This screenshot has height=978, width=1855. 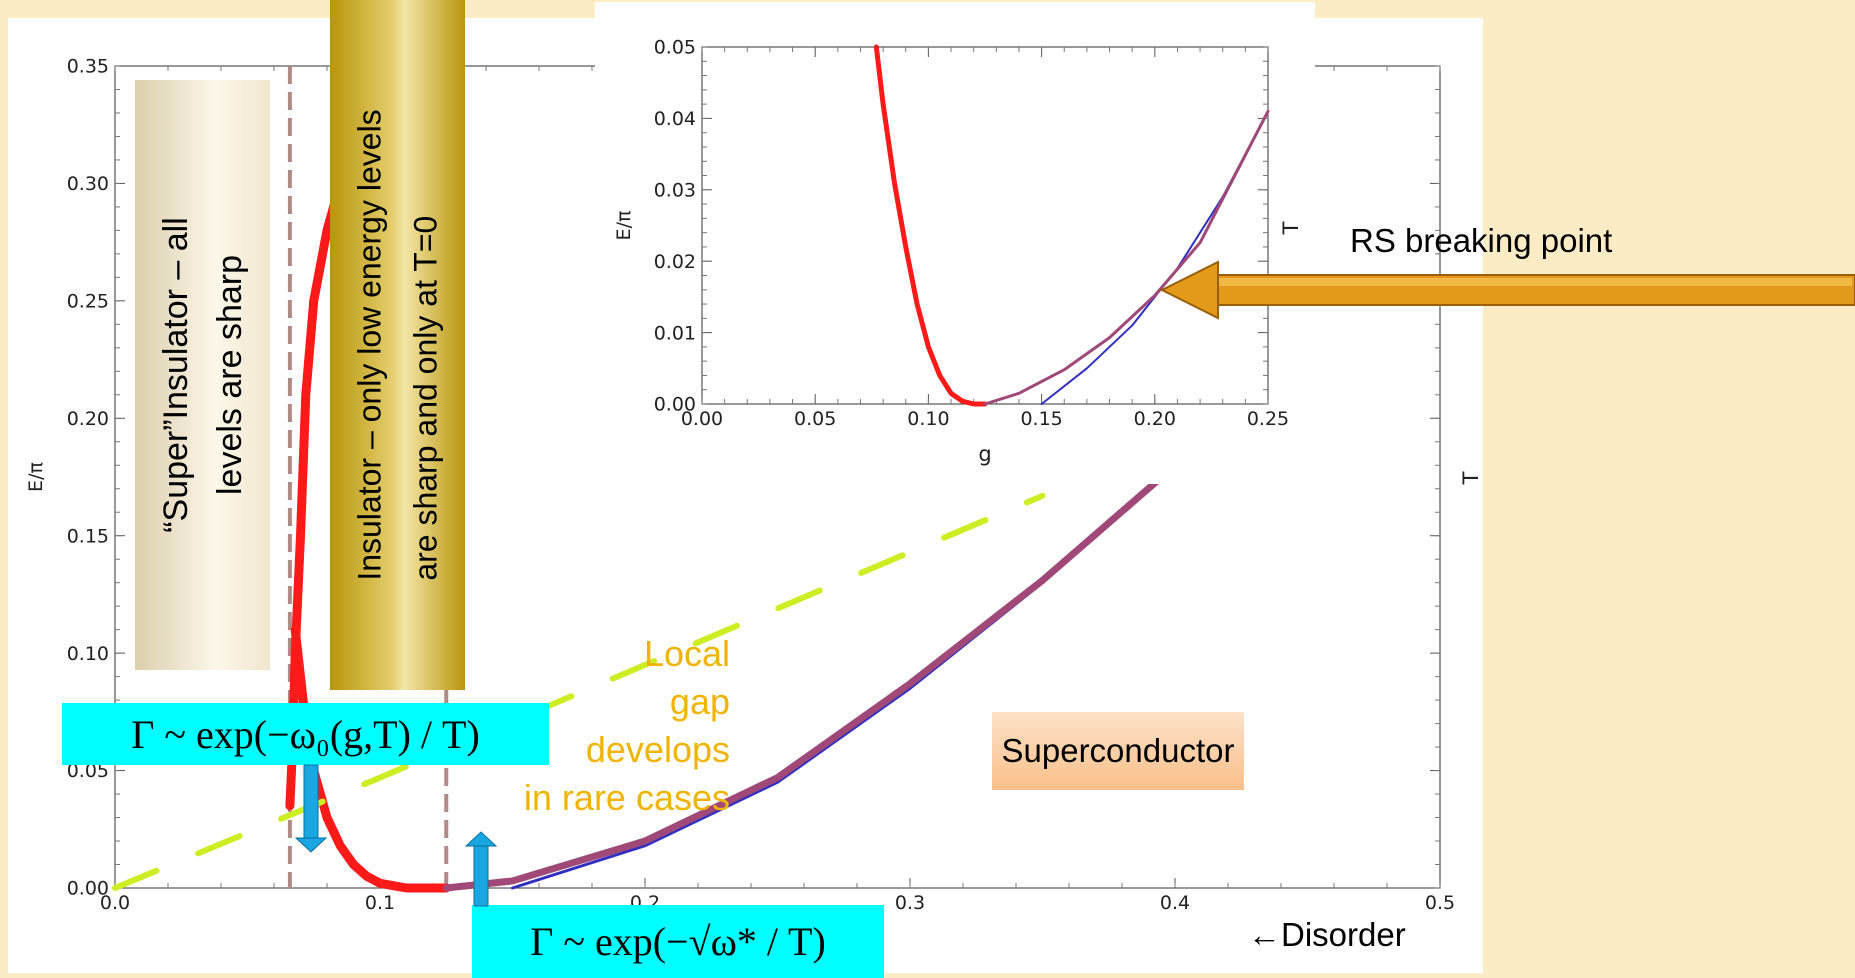 What do you see at coordinates (675, 262) in the screenshot?
I see `inset-y-tick-label: 0.02` at bounding box center [675, 262].